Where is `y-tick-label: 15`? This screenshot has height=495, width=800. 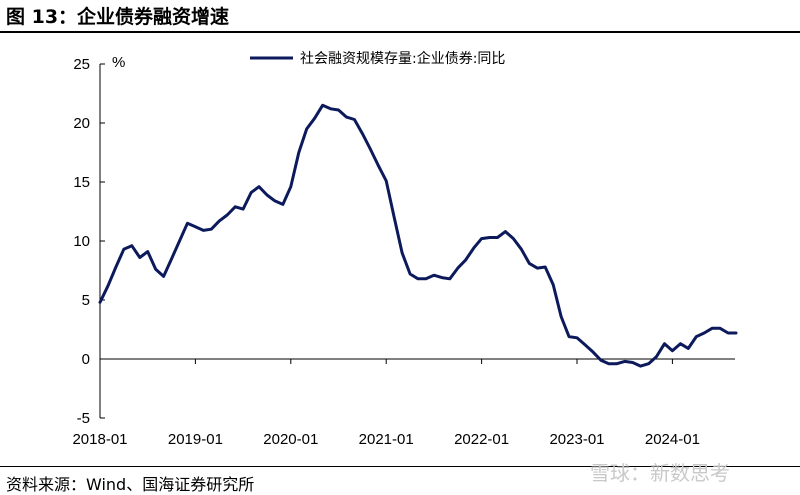
y-tick-label: 15 is located at coordinates (81, 182).